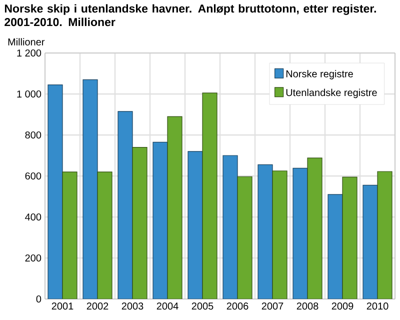  I want to click on legend-label: Norske registre, so click(319, 75).